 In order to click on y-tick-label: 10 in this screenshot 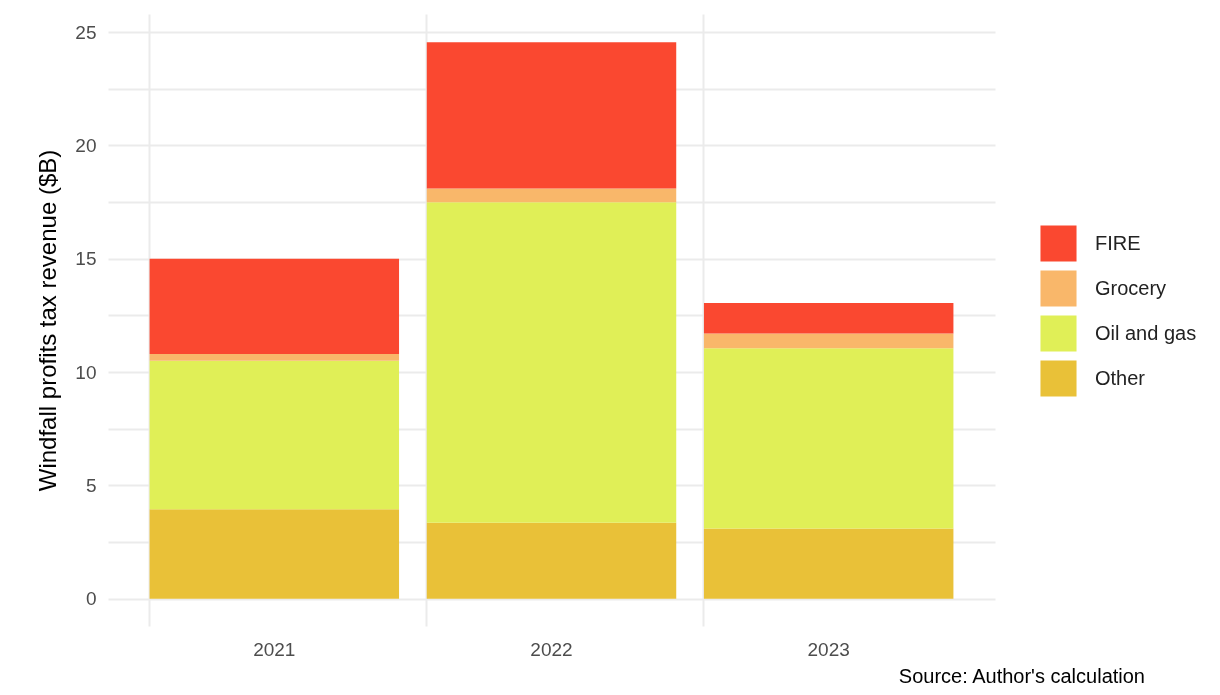, I will do `click(86, 372)`.